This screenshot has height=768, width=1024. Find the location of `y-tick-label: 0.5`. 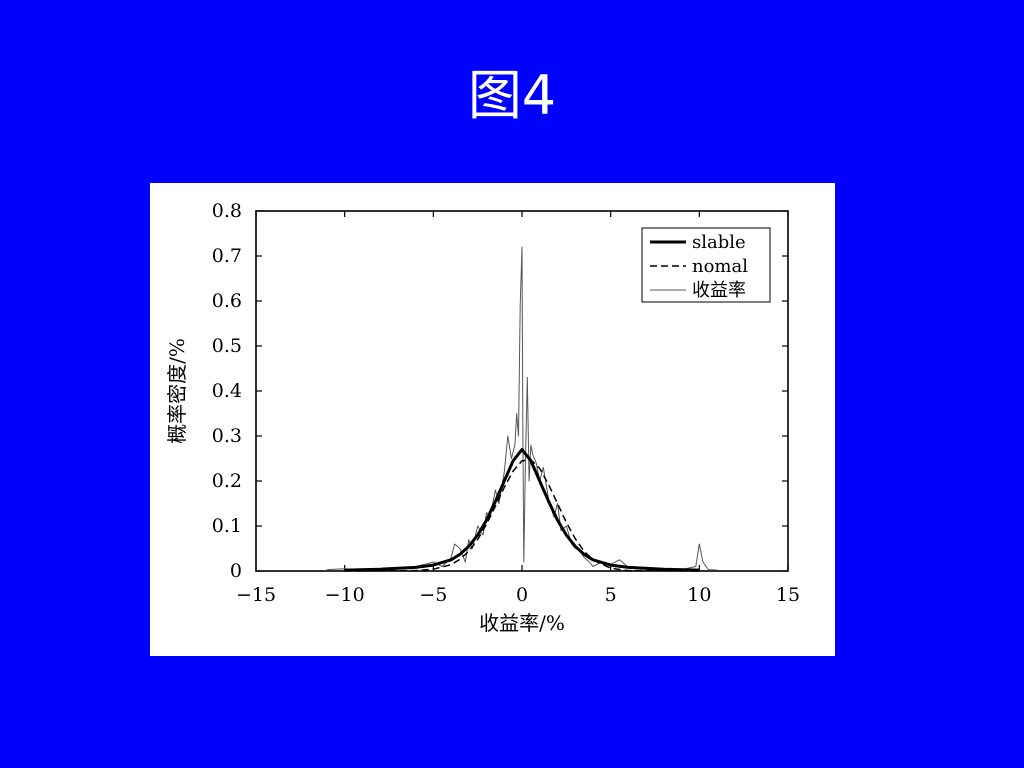

y-tick-label: 0.5 is located at coordinates (227, 346).